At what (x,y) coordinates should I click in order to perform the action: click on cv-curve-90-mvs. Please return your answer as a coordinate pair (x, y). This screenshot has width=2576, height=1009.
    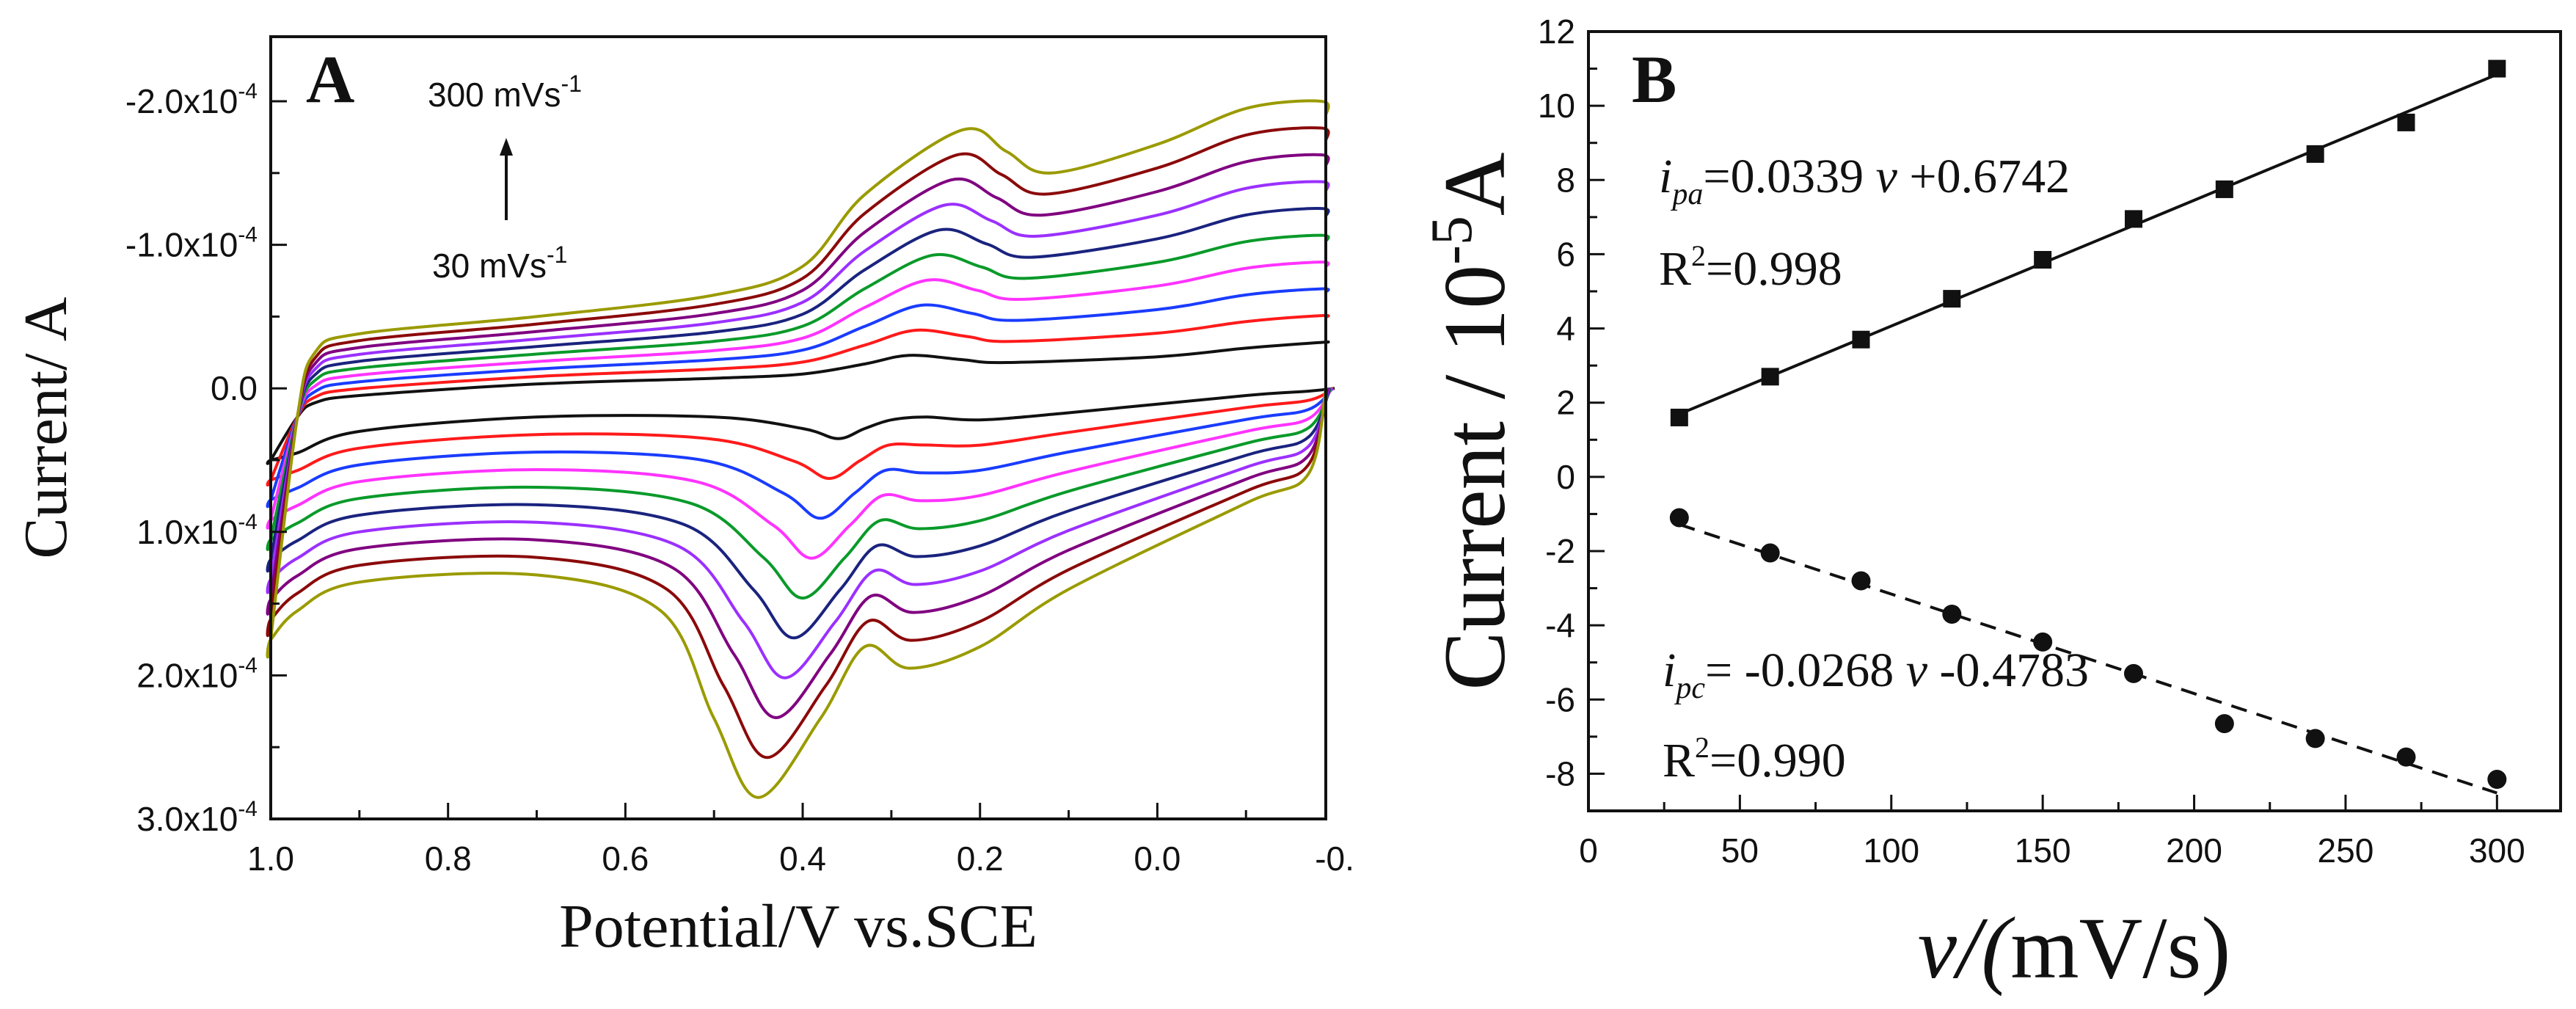
    Looking at the image, I should click on (800, 403).